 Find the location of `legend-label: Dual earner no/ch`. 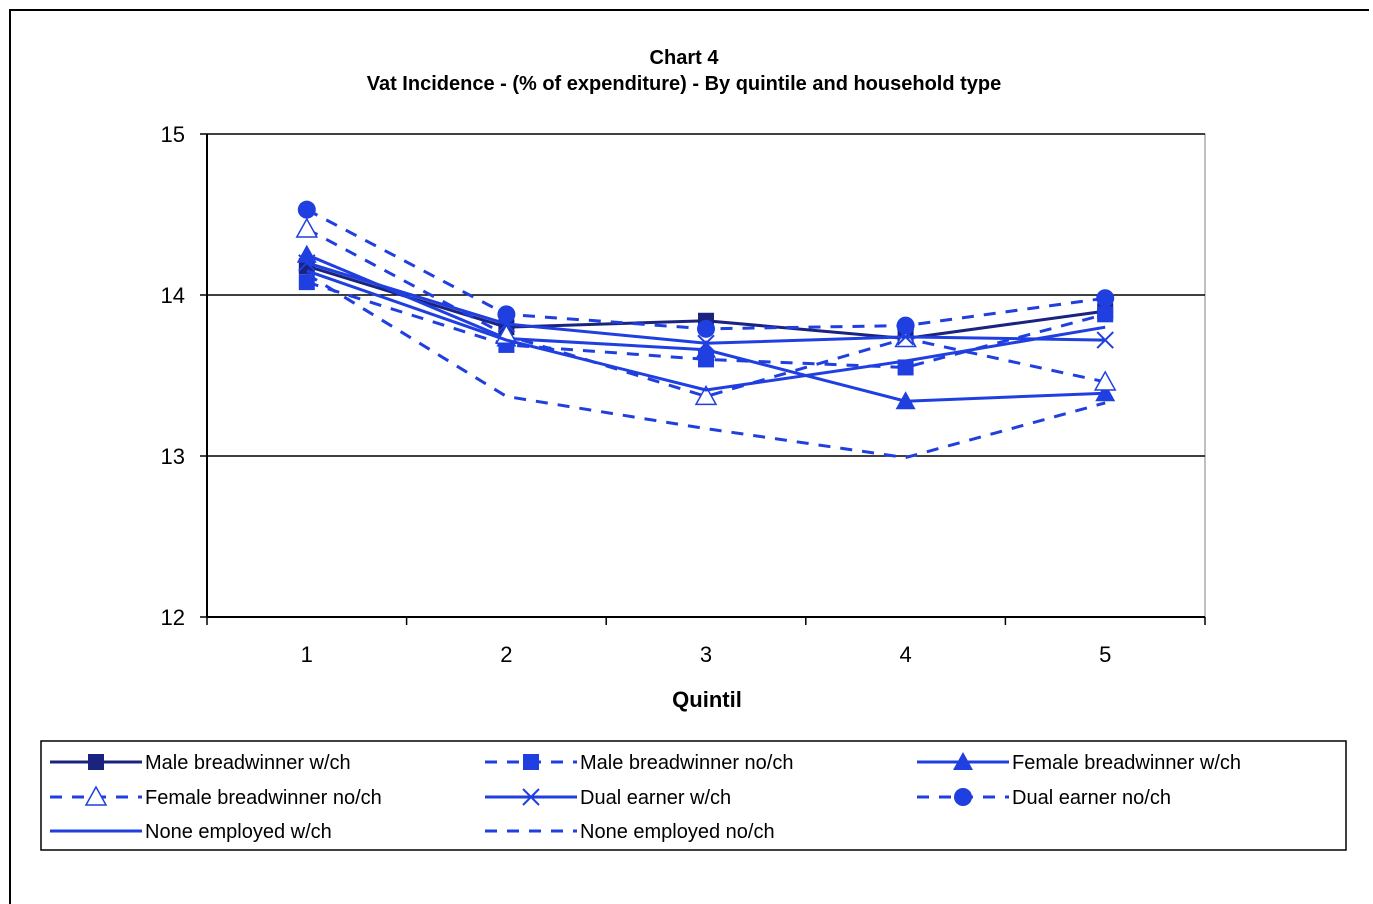

legend-label: Dual earner no/ch is located at coordinates (1091, 798).